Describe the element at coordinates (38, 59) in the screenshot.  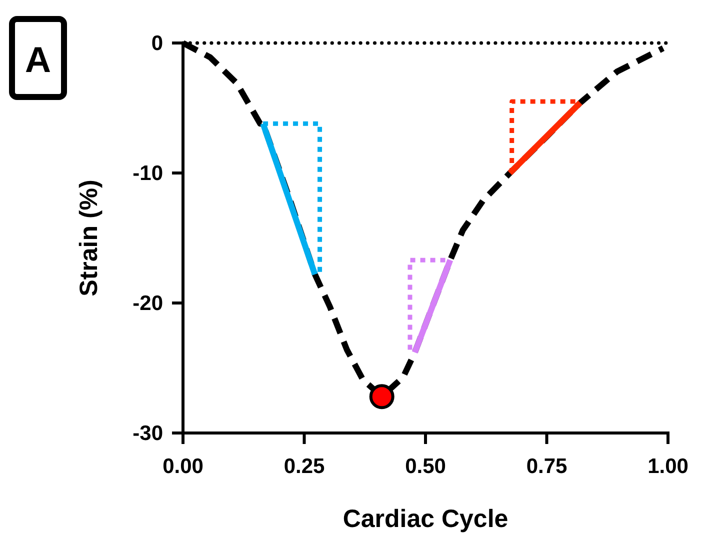
I see `text: A` at that location.